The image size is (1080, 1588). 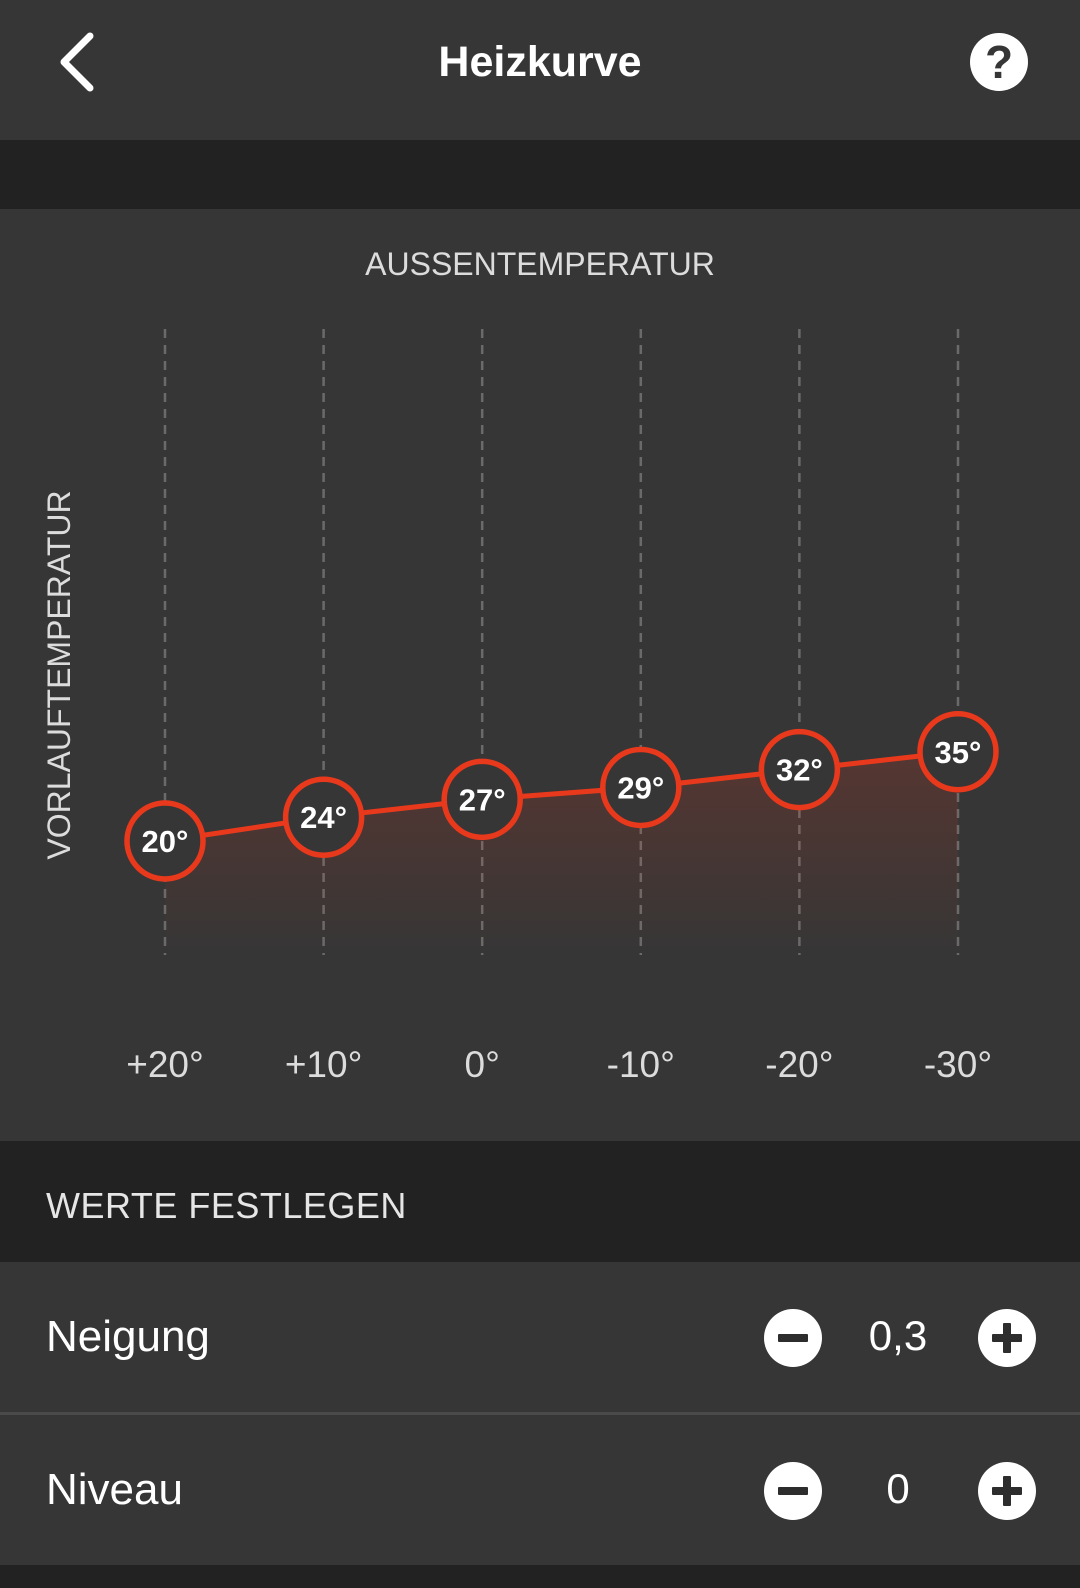 What do you see at coordinates (165, 1064) in the screenshot?
I see `x-tick-label: +20°` at bounding box center [165, 1064].